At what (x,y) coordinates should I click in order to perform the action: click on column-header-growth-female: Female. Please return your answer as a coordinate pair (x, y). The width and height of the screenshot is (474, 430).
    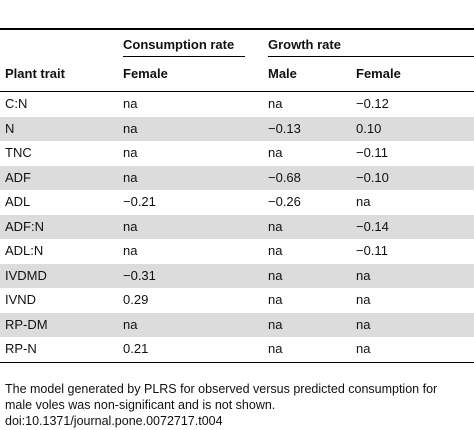
    Looking at the image, I should click on (378, 73).